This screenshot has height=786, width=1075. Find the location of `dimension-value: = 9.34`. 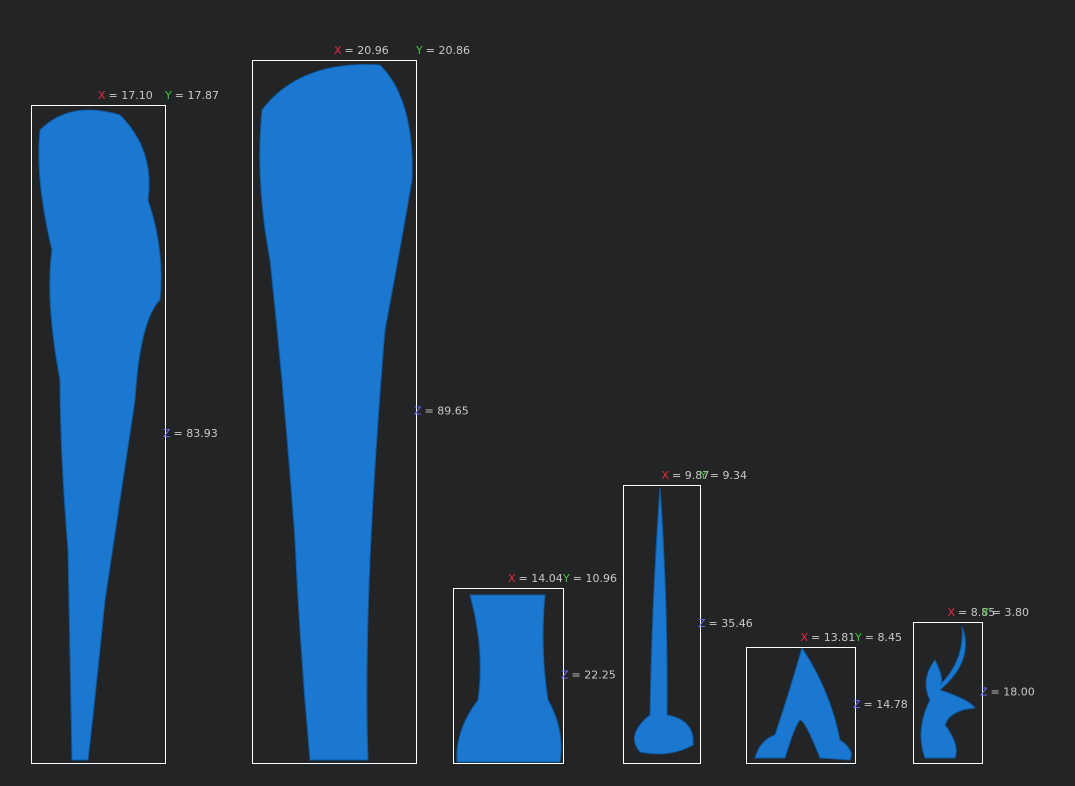

dimension-value: = 9.34 is located at coordinates (728, 475).